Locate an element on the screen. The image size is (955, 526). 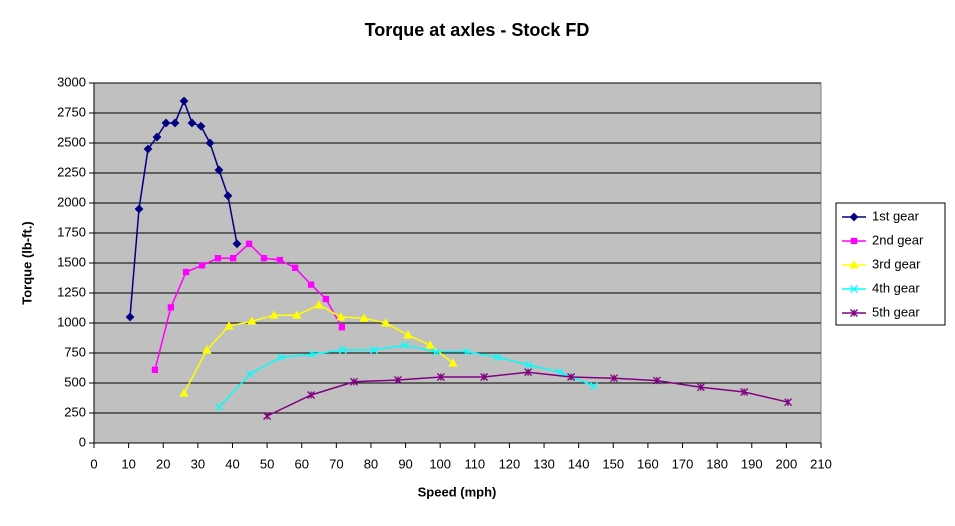
x-tick-label: 60 is located at coordinates (301, 463).